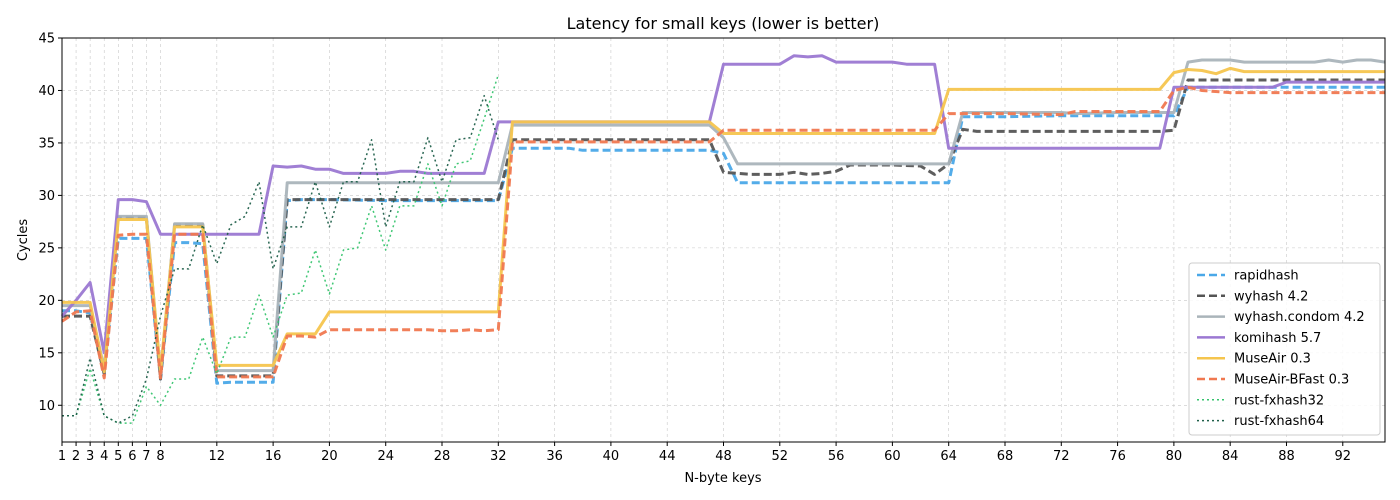 This screenshot has width=1400, height=500. I want to click on x-tick-label: 4, so click(104, 456).